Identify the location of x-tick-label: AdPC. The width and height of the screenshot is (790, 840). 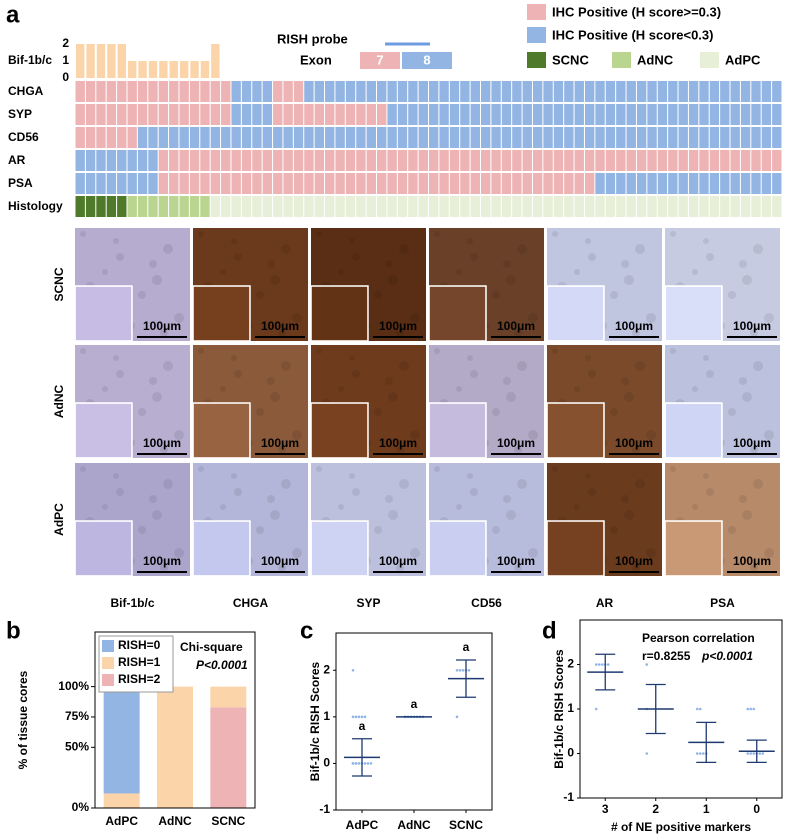
(121, 821).